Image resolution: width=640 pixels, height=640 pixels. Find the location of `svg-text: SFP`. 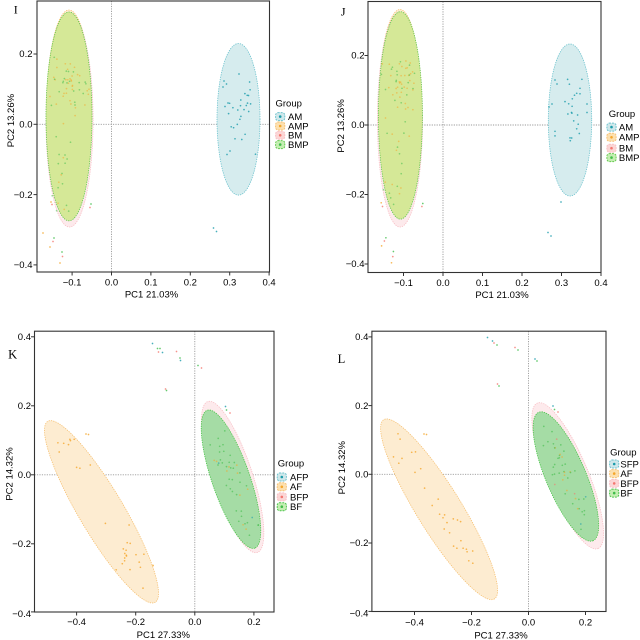

svg-text: SFP is located at coordinates (629, 464).